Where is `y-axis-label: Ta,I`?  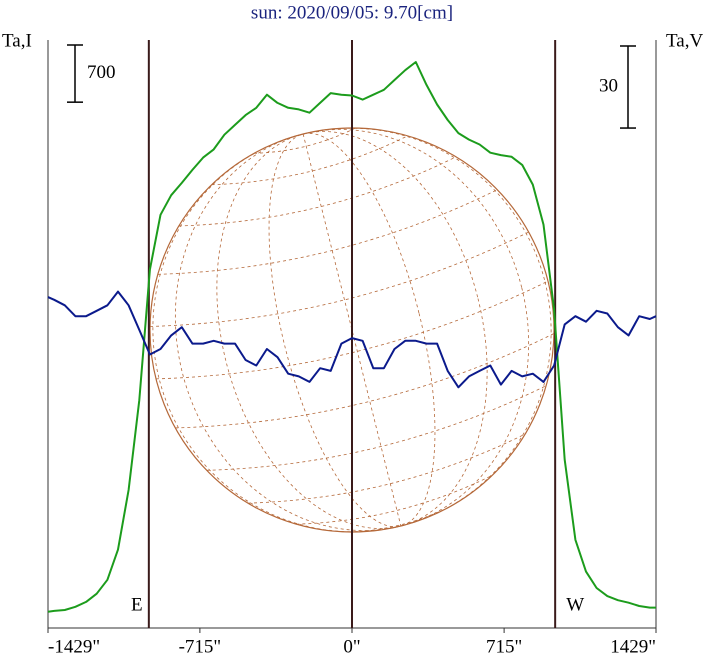
y-axis-label: Ta,I is located at coordinates (17, 40).